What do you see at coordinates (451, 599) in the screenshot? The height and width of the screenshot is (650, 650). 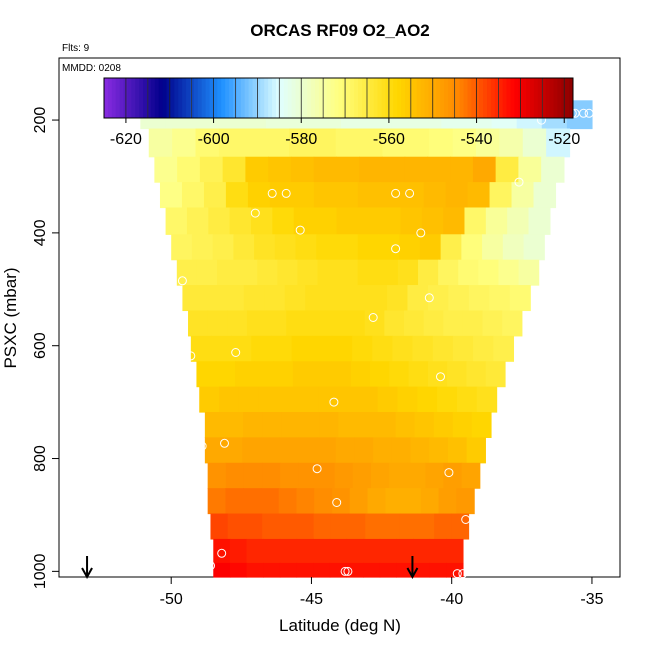 I see `x-tick-label: -40` at bounding box center [451, 599].